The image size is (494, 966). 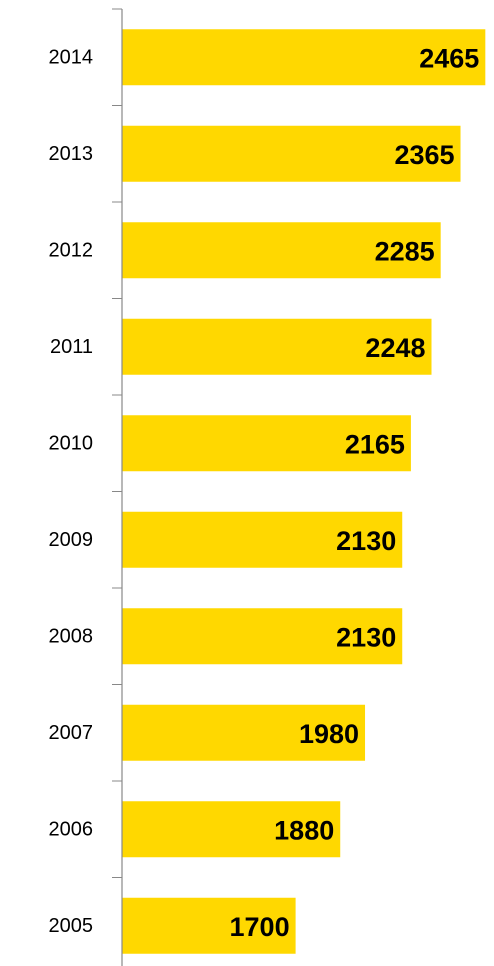 What do you see at coordinates (71, 733) in the screenshot?
I see `y-tick-label: 2007` at bounding box center [71, 733].